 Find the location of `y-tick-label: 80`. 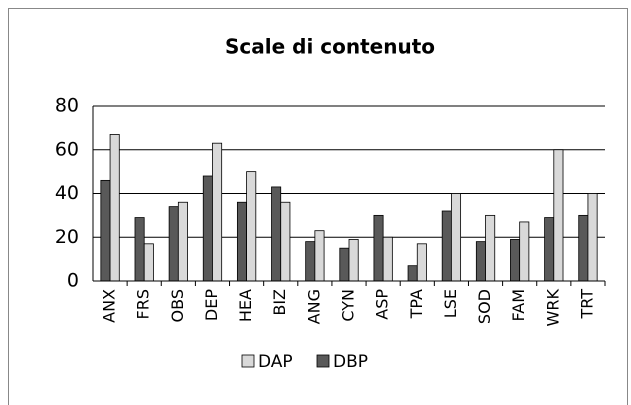

y-tick-label: 80 is located at coordinates (67, 106).